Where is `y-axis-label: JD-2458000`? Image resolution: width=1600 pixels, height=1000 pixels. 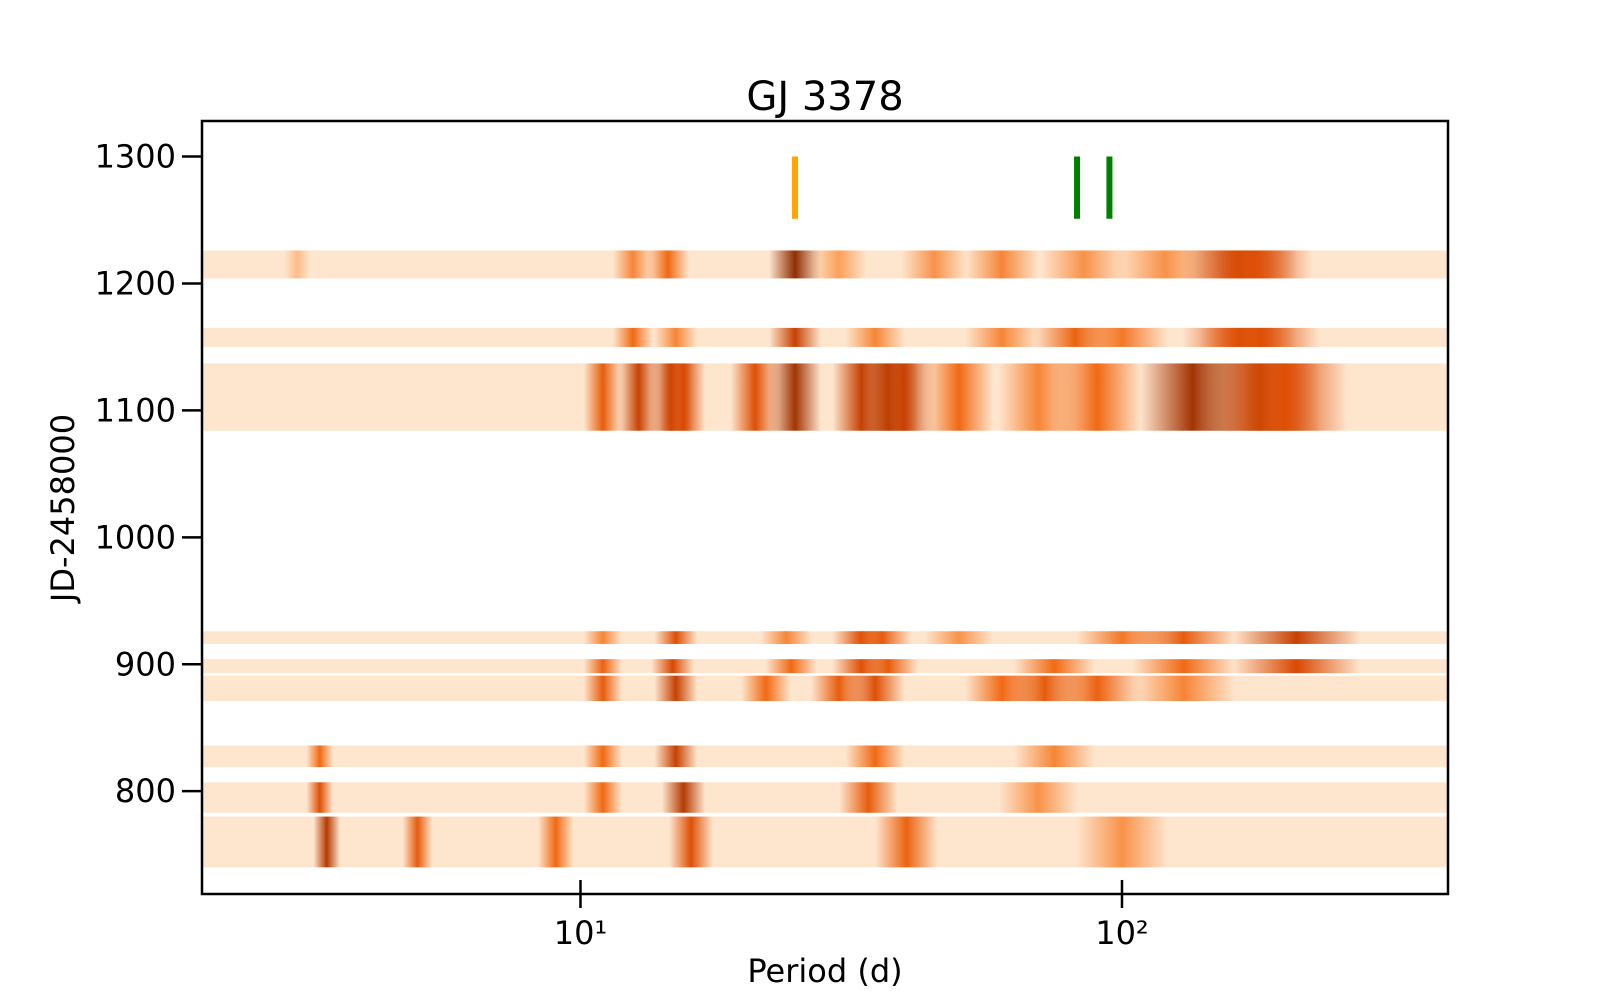
y-axis-label: JD-2458000 is located at coordinates (63, 509).